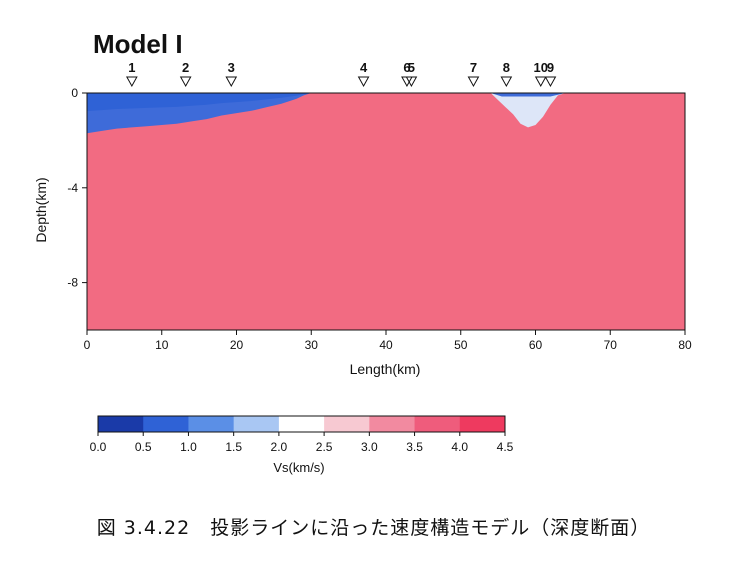 The width and height of the screenshot is (747, 588). Describe the element at coordinates (411, 67) in the screenshot. I see `station-label: 5` at that location.